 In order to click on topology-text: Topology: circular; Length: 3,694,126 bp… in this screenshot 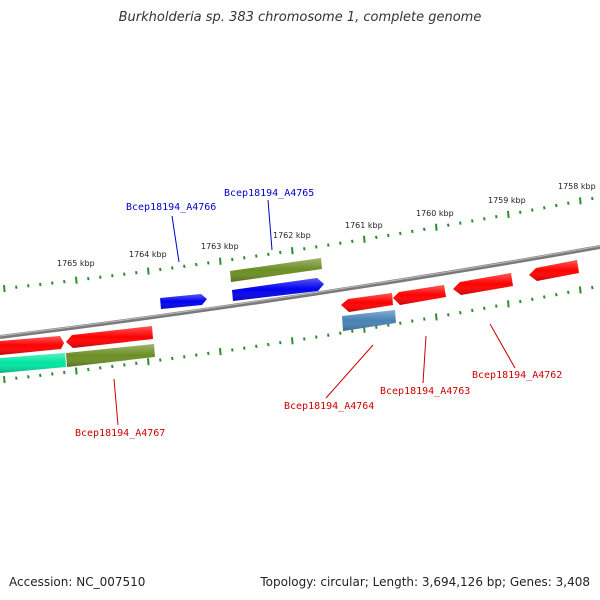, I will do `click(425, 582)`.